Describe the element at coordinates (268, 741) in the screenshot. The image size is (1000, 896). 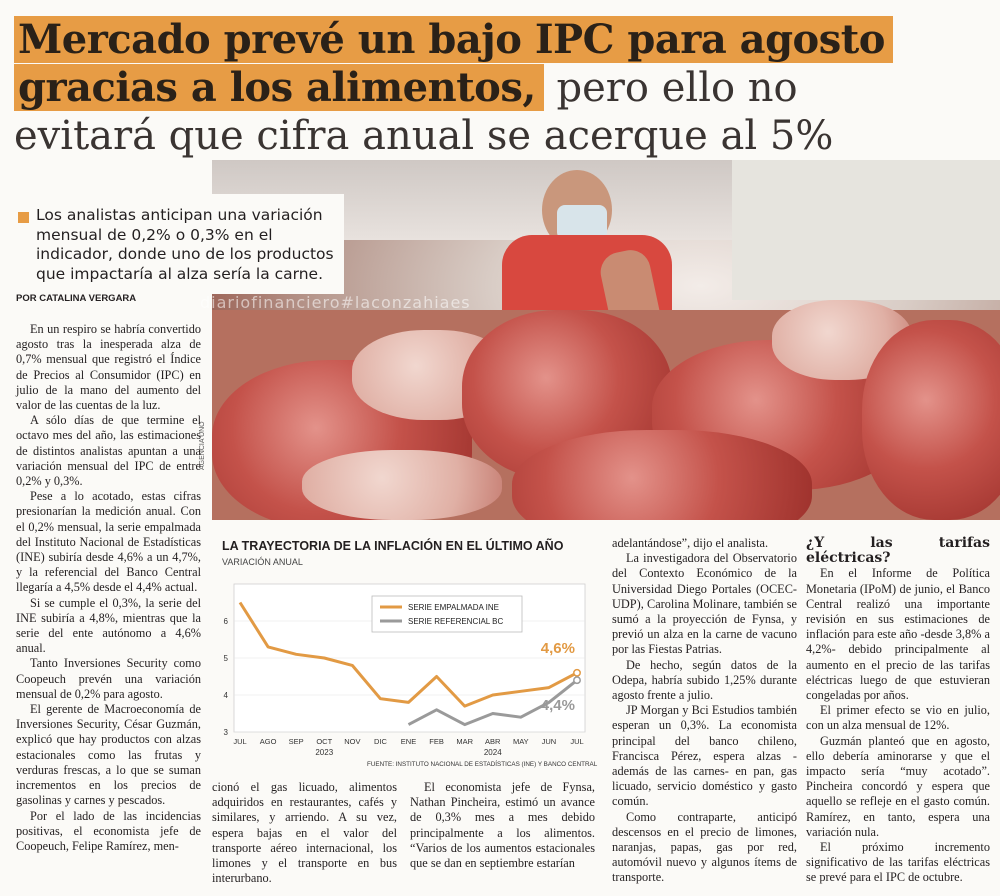
I see `x-tick-label: AGO` at that location.